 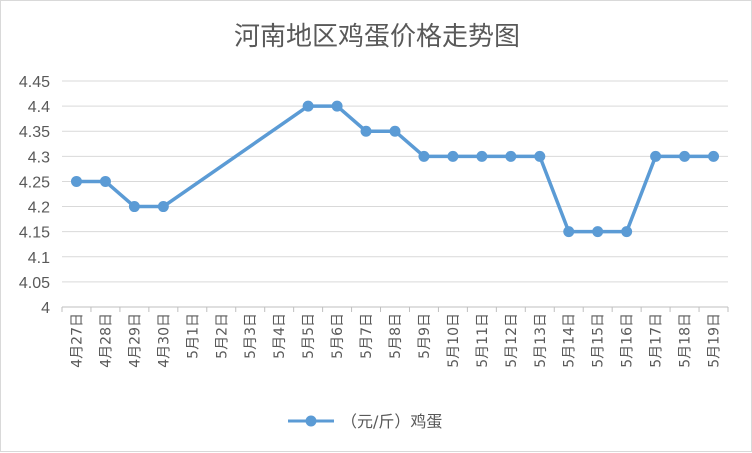 What do you see at coordinates (106, 340) in the screenshot?
I see `x-tick-label: 4月28日` at bounding box center [106, 340].